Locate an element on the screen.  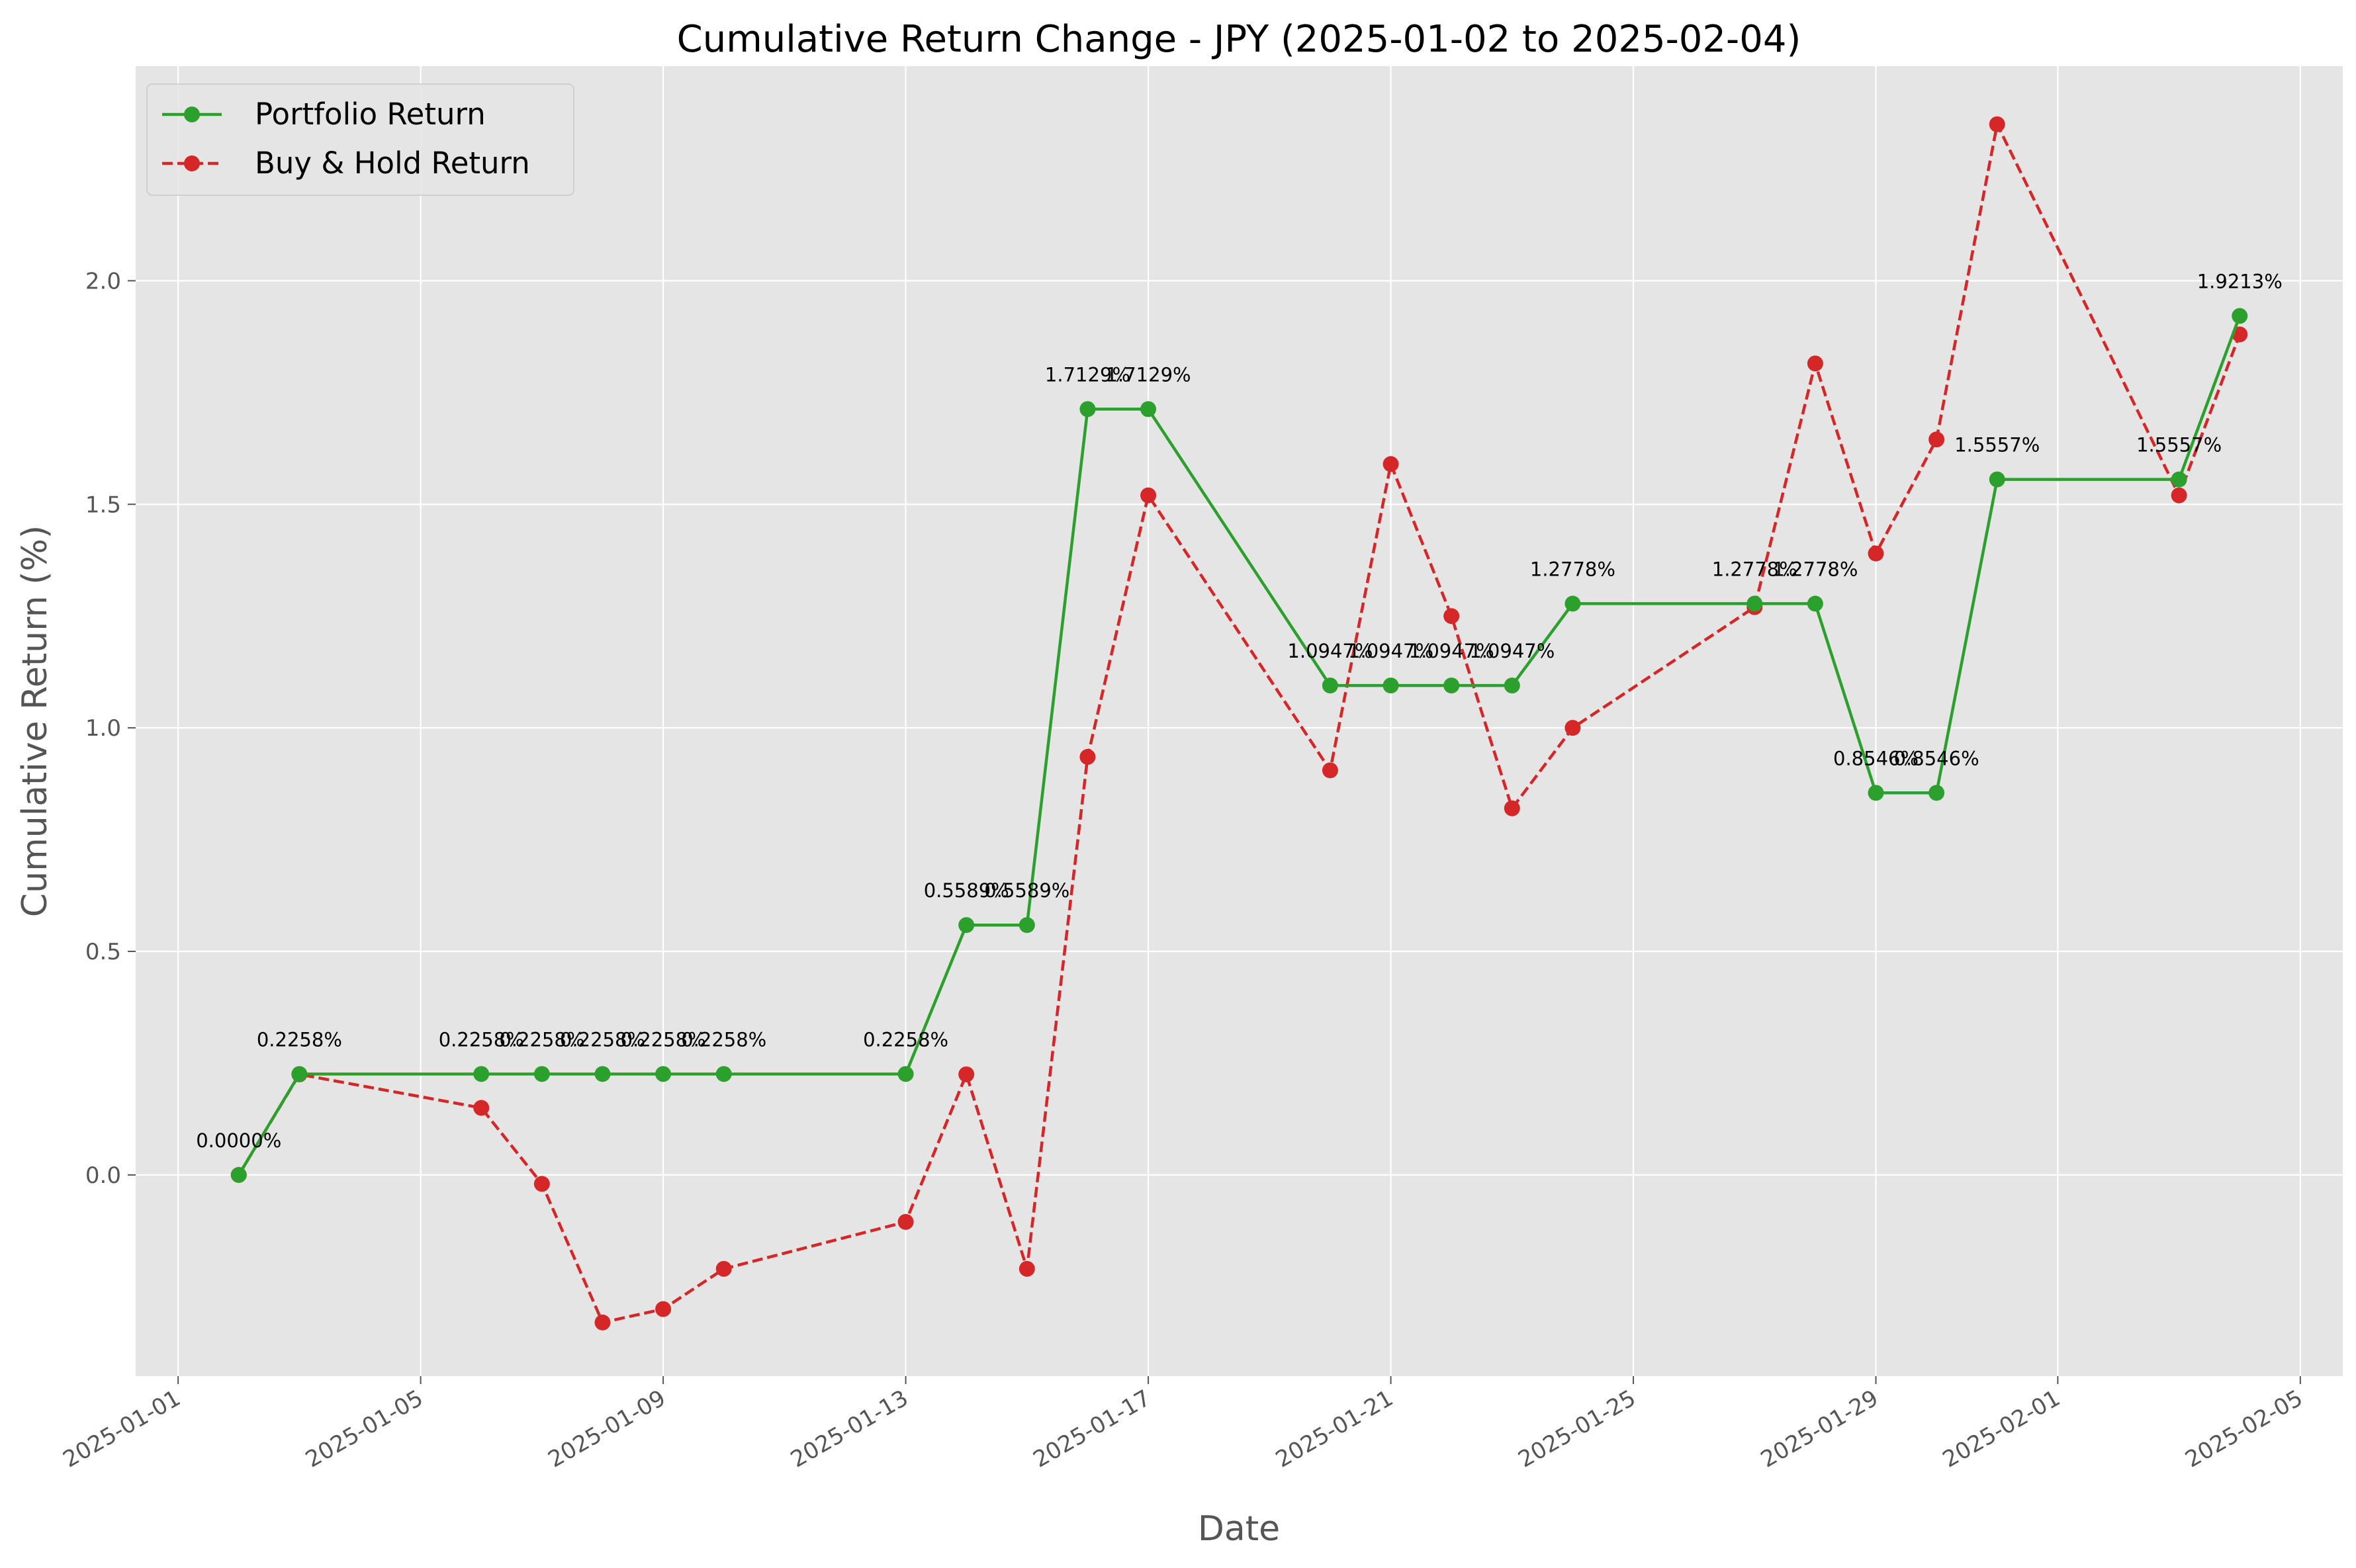
legend-label-portfolio: Portfolio Return is located at coordinates (371, 114).